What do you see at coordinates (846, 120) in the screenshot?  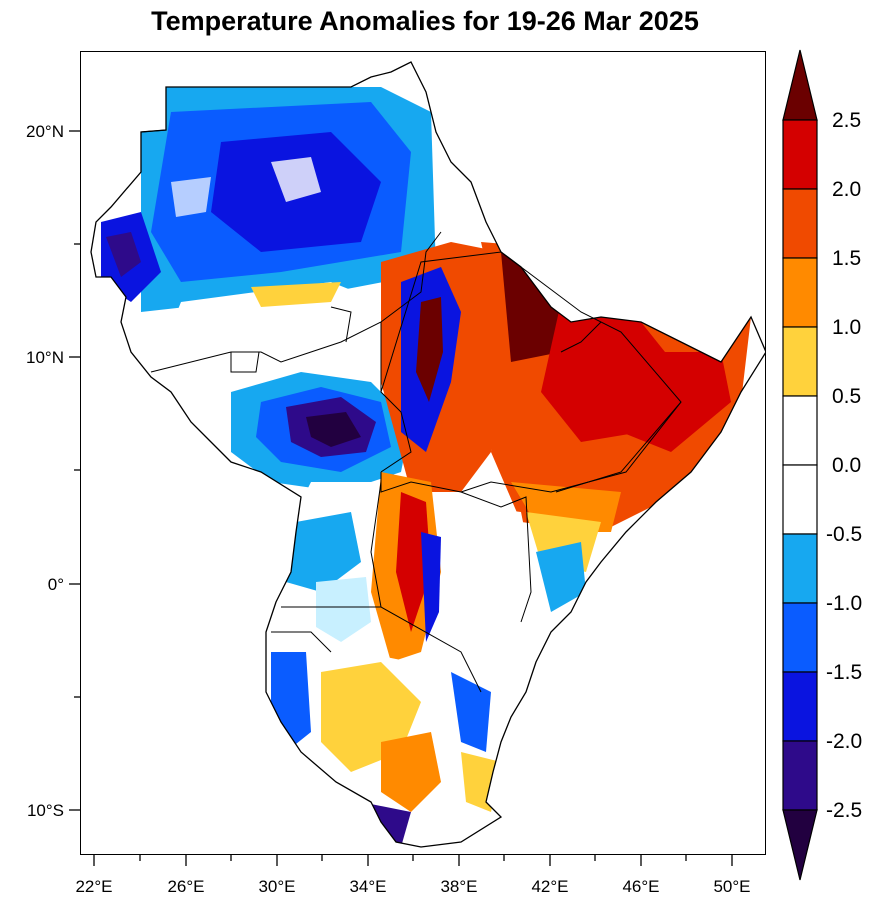 I see `colorbar-label: 2.5` at bounding box center [846, 120].